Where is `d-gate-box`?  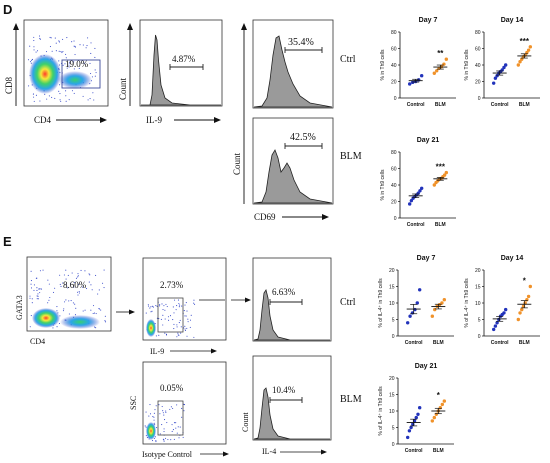
d-gate-box is located at coordinates (81, 74).